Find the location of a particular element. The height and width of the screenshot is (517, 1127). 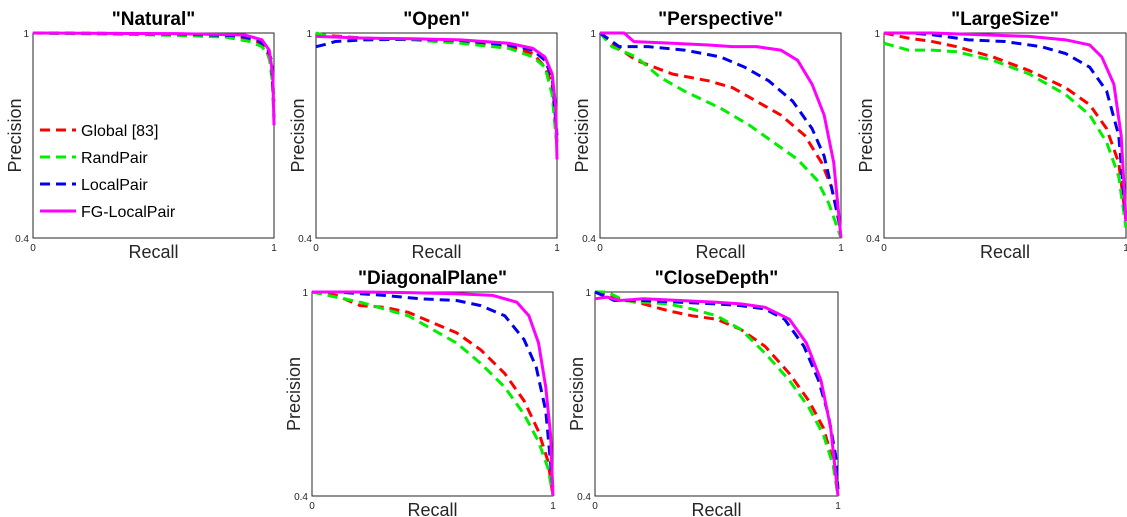

chart-panel-4: "LargeSize" 0 1 0.4 1 Recall Precision is located at coordinates (991, 135).